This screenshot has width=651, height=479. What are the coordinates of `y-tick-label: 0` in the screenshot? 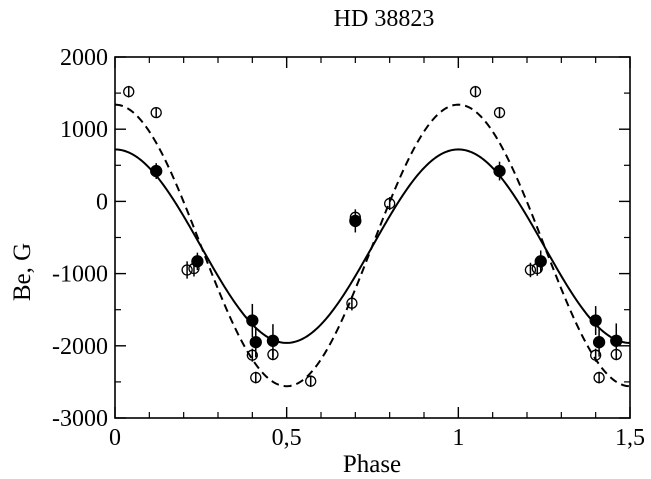 It's located at (102, 202).